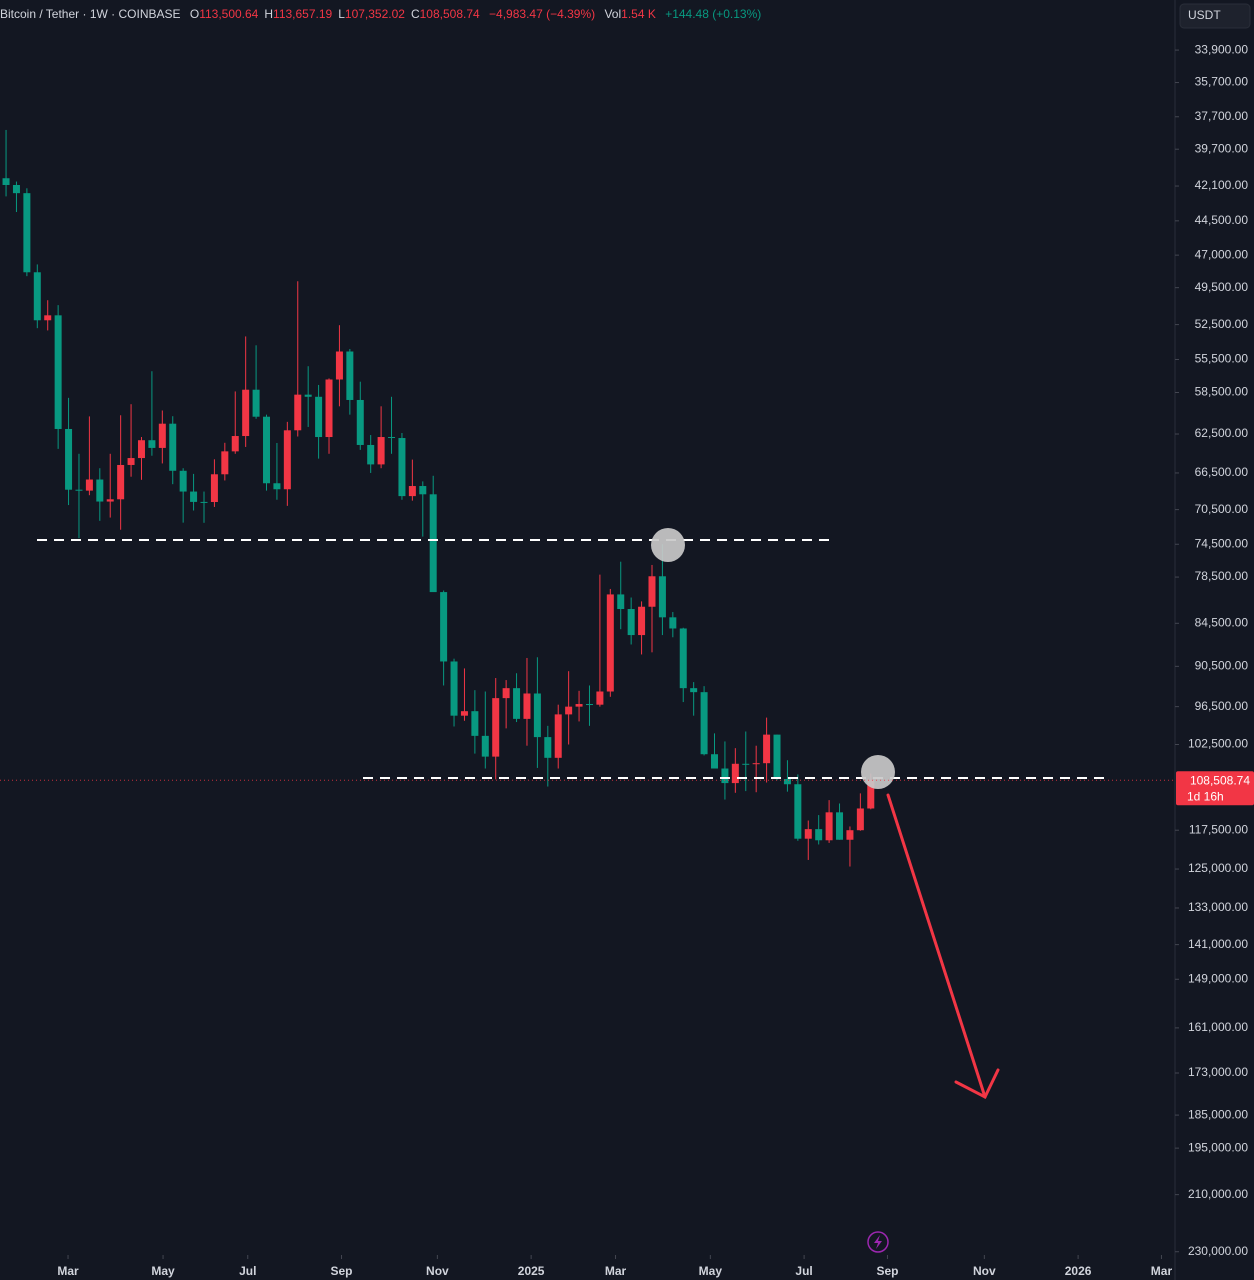 The height and width of the screenshot is (1280, 1254). What do you see at coordinates (449, 14) in the screenshot?
I see `ohlc-value: 108,508.74` at bounding box center [449, 14].